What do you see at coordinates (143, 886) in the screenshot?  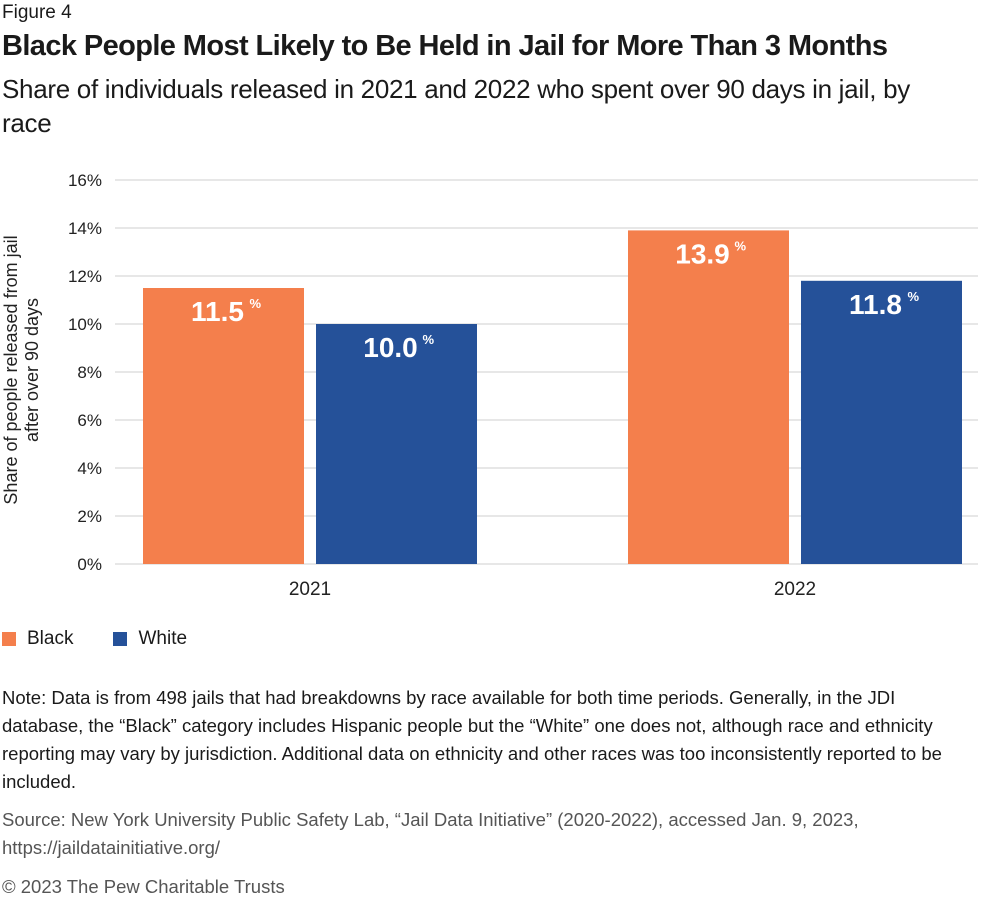 I see `copyright-text: © 2023 The Pew Charitable Trusts` at bounding box center [143, 886].